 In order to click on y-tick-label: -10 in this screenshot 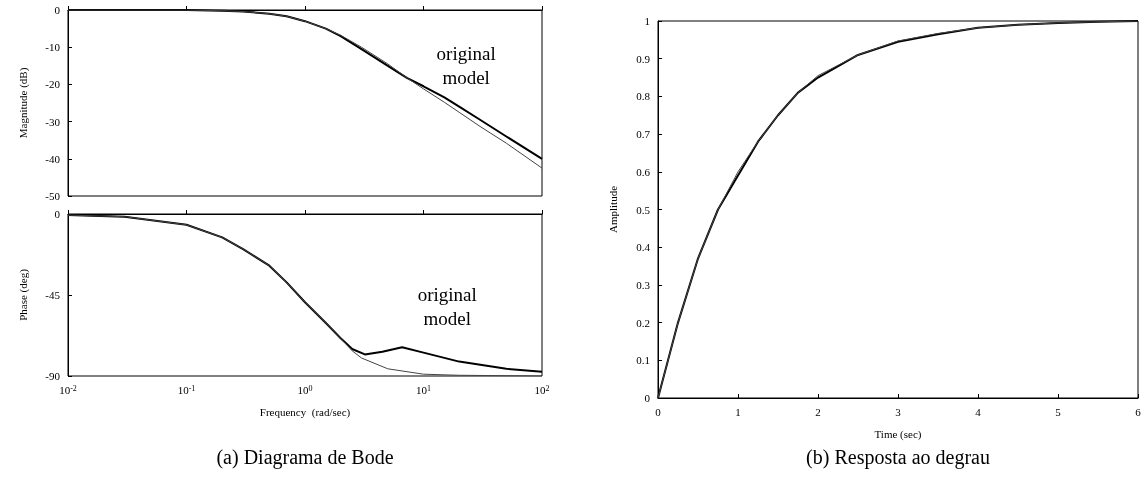, I will do `click(53, 47)`.